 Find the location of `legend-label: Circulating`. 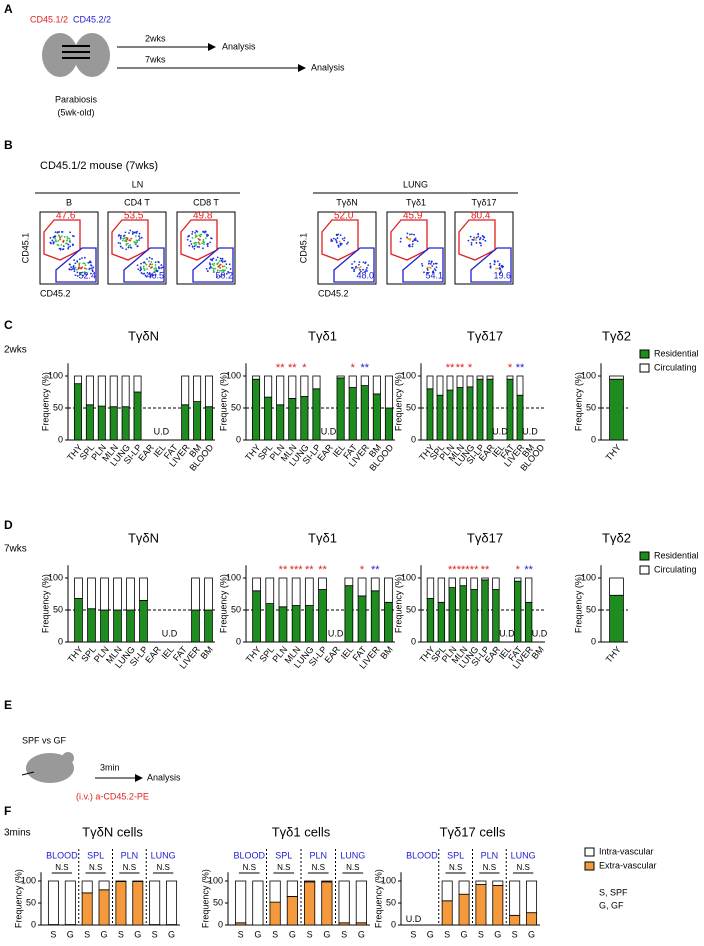

legend-label: Circulating is located at coordinates (675, 367).